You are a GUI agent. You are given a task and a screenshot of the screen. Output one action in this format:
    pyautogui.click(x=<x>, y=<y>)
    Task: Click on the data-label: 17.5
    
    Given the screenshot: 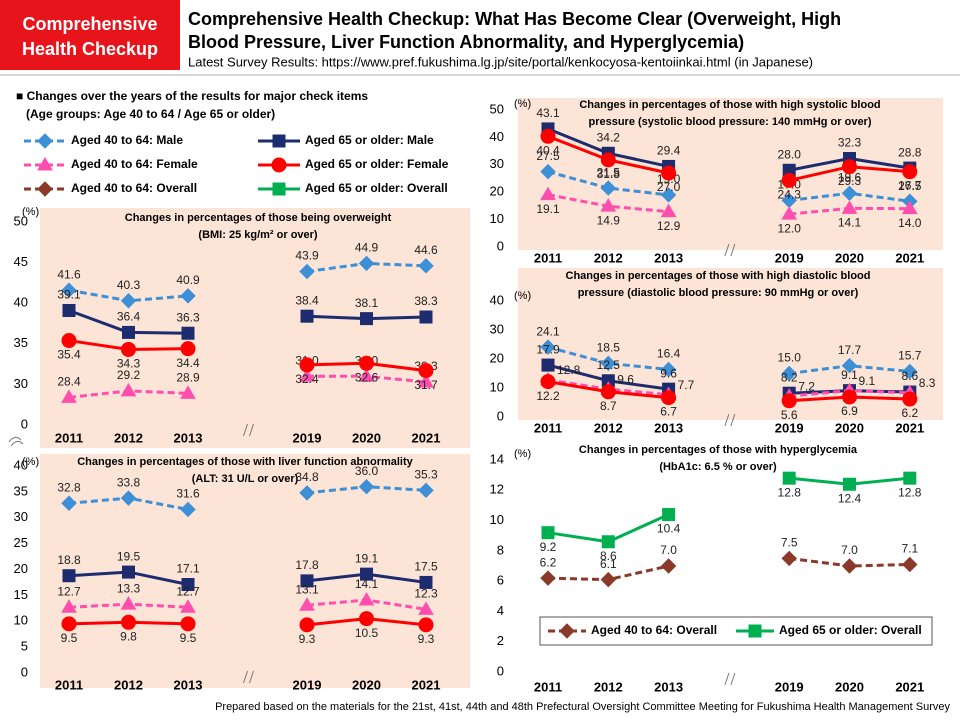 What is the action you would take?
    pyautogui.click(x=426, y=567)
    